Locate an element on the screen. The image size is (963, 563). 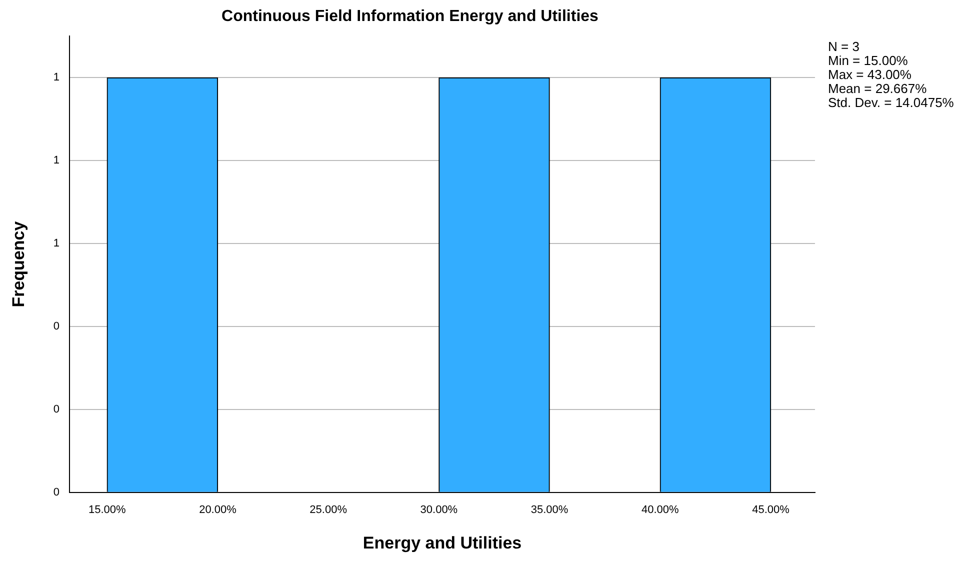
x-tick-label: 35.00% is located at coordinates (549, 510).